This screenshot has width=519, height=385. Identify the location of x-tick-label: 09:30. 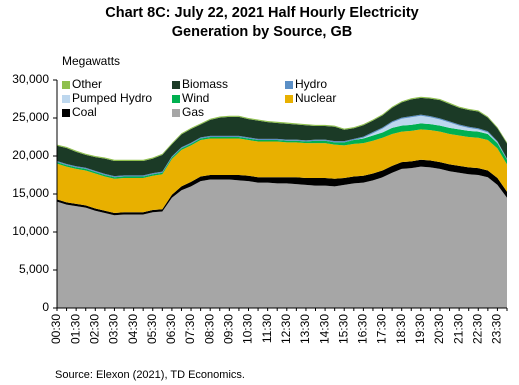
(229, 329).